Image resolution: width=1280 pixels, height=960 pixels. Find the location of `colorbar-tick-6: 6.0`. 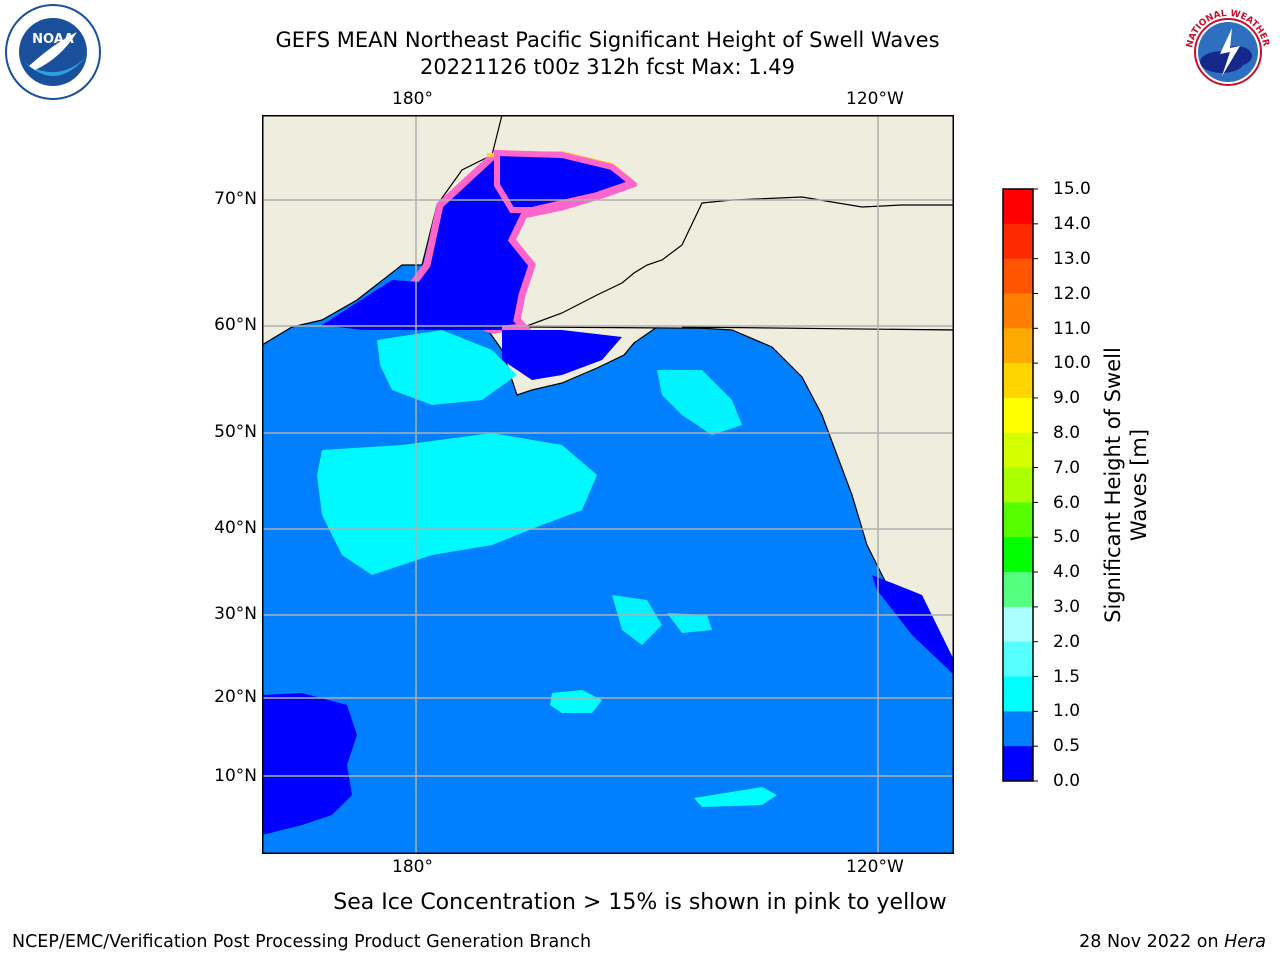

colorbar-tick-6: 6.0 is located at coordinates (1067, 503).